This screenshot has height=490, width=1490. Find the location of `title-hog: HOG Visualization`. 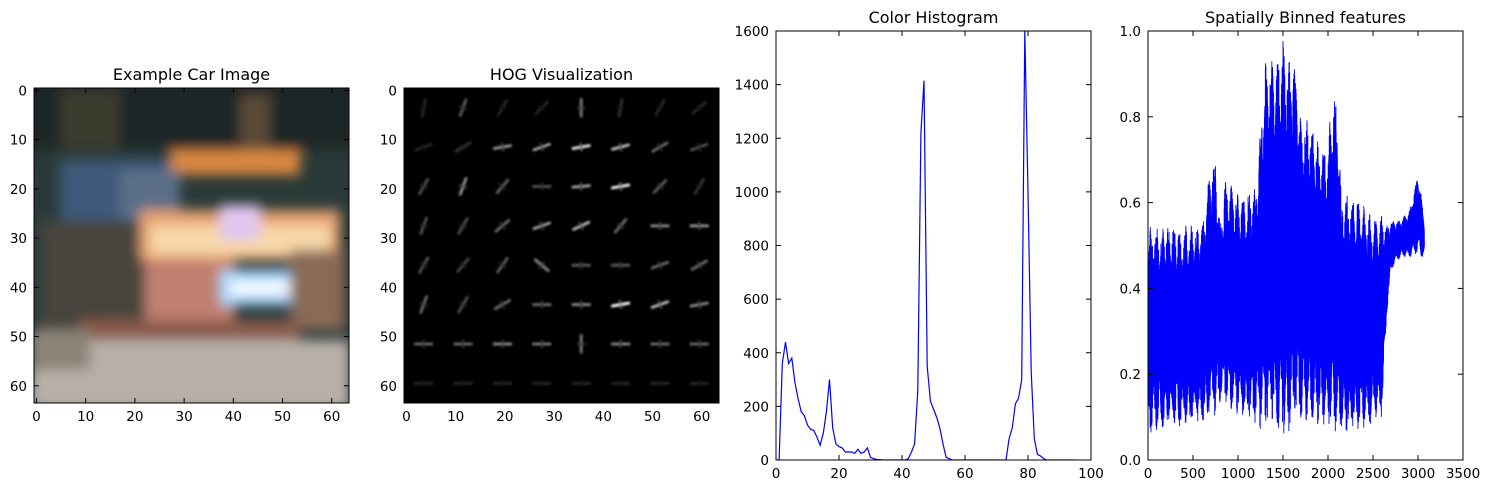

title-hog: HOG Visualization is located at coordinates (561, 74).